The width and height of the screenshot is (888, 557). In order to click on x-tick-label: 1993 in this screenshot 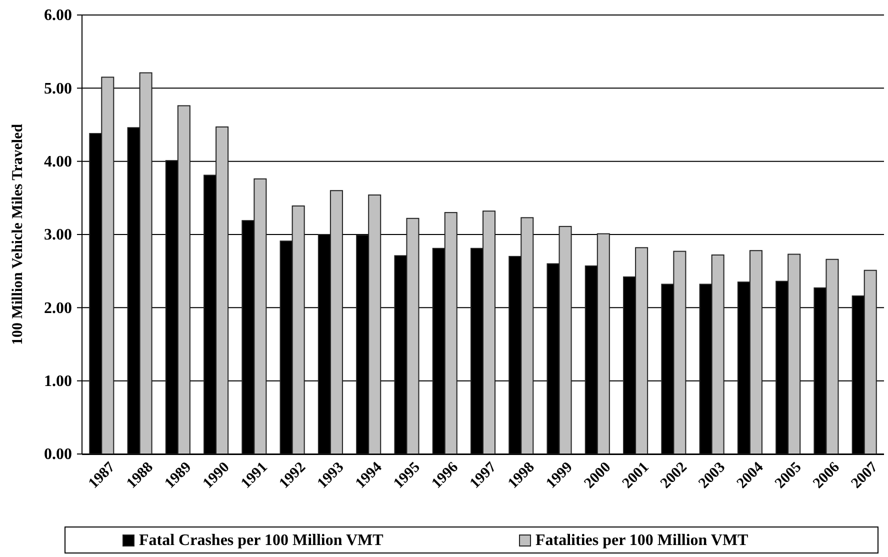, I will do `click(331, 475)`.